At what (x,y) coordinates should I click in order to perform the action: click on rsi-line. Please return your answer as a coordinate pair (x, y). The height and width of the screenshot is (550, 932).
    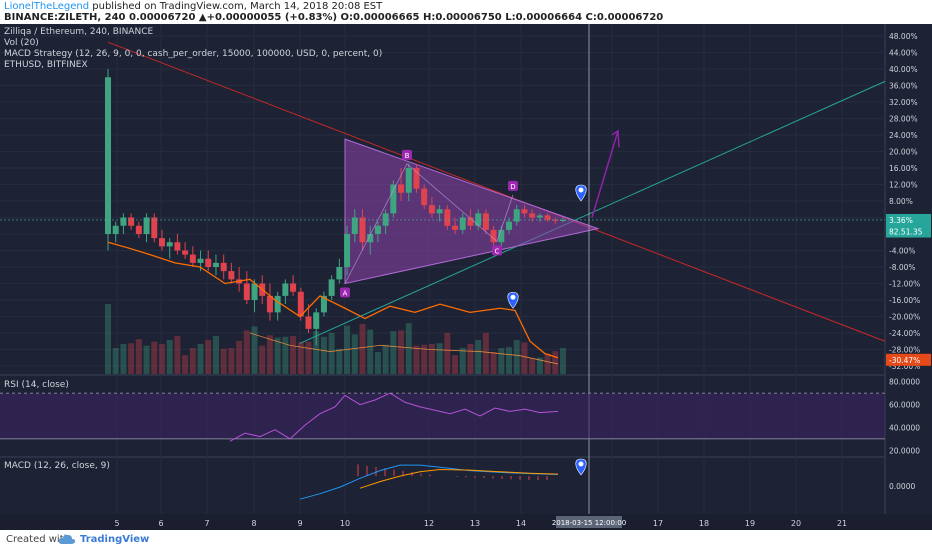
    Looking at the image, I should click on (394, 417).